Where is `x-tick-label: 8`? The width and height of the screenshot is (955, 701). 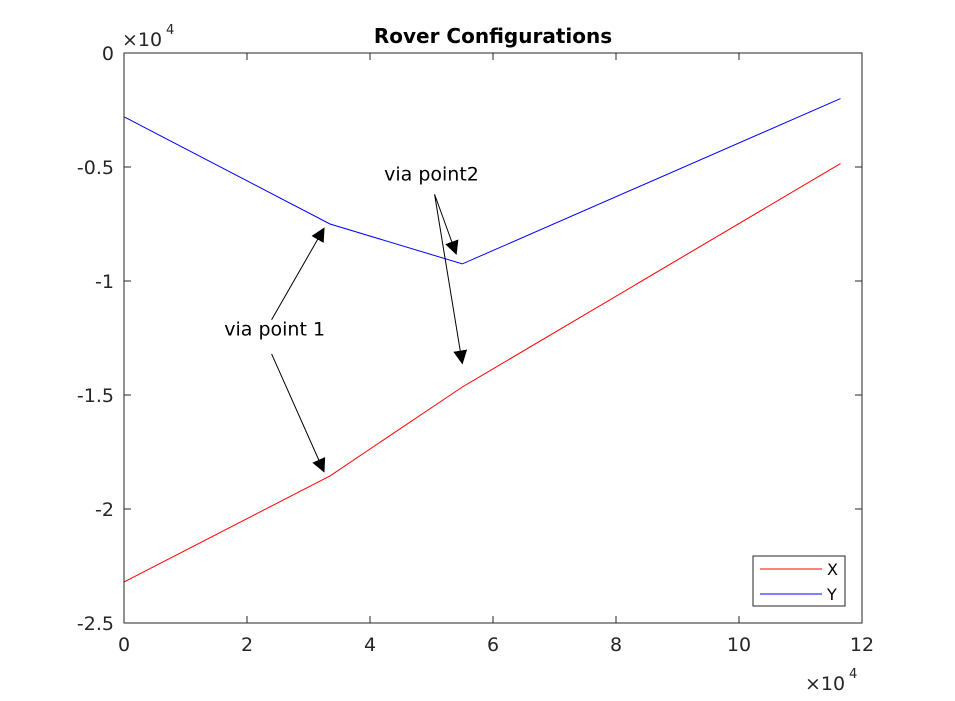 x-tick-label: 8 is located at coordinates (616, 645).